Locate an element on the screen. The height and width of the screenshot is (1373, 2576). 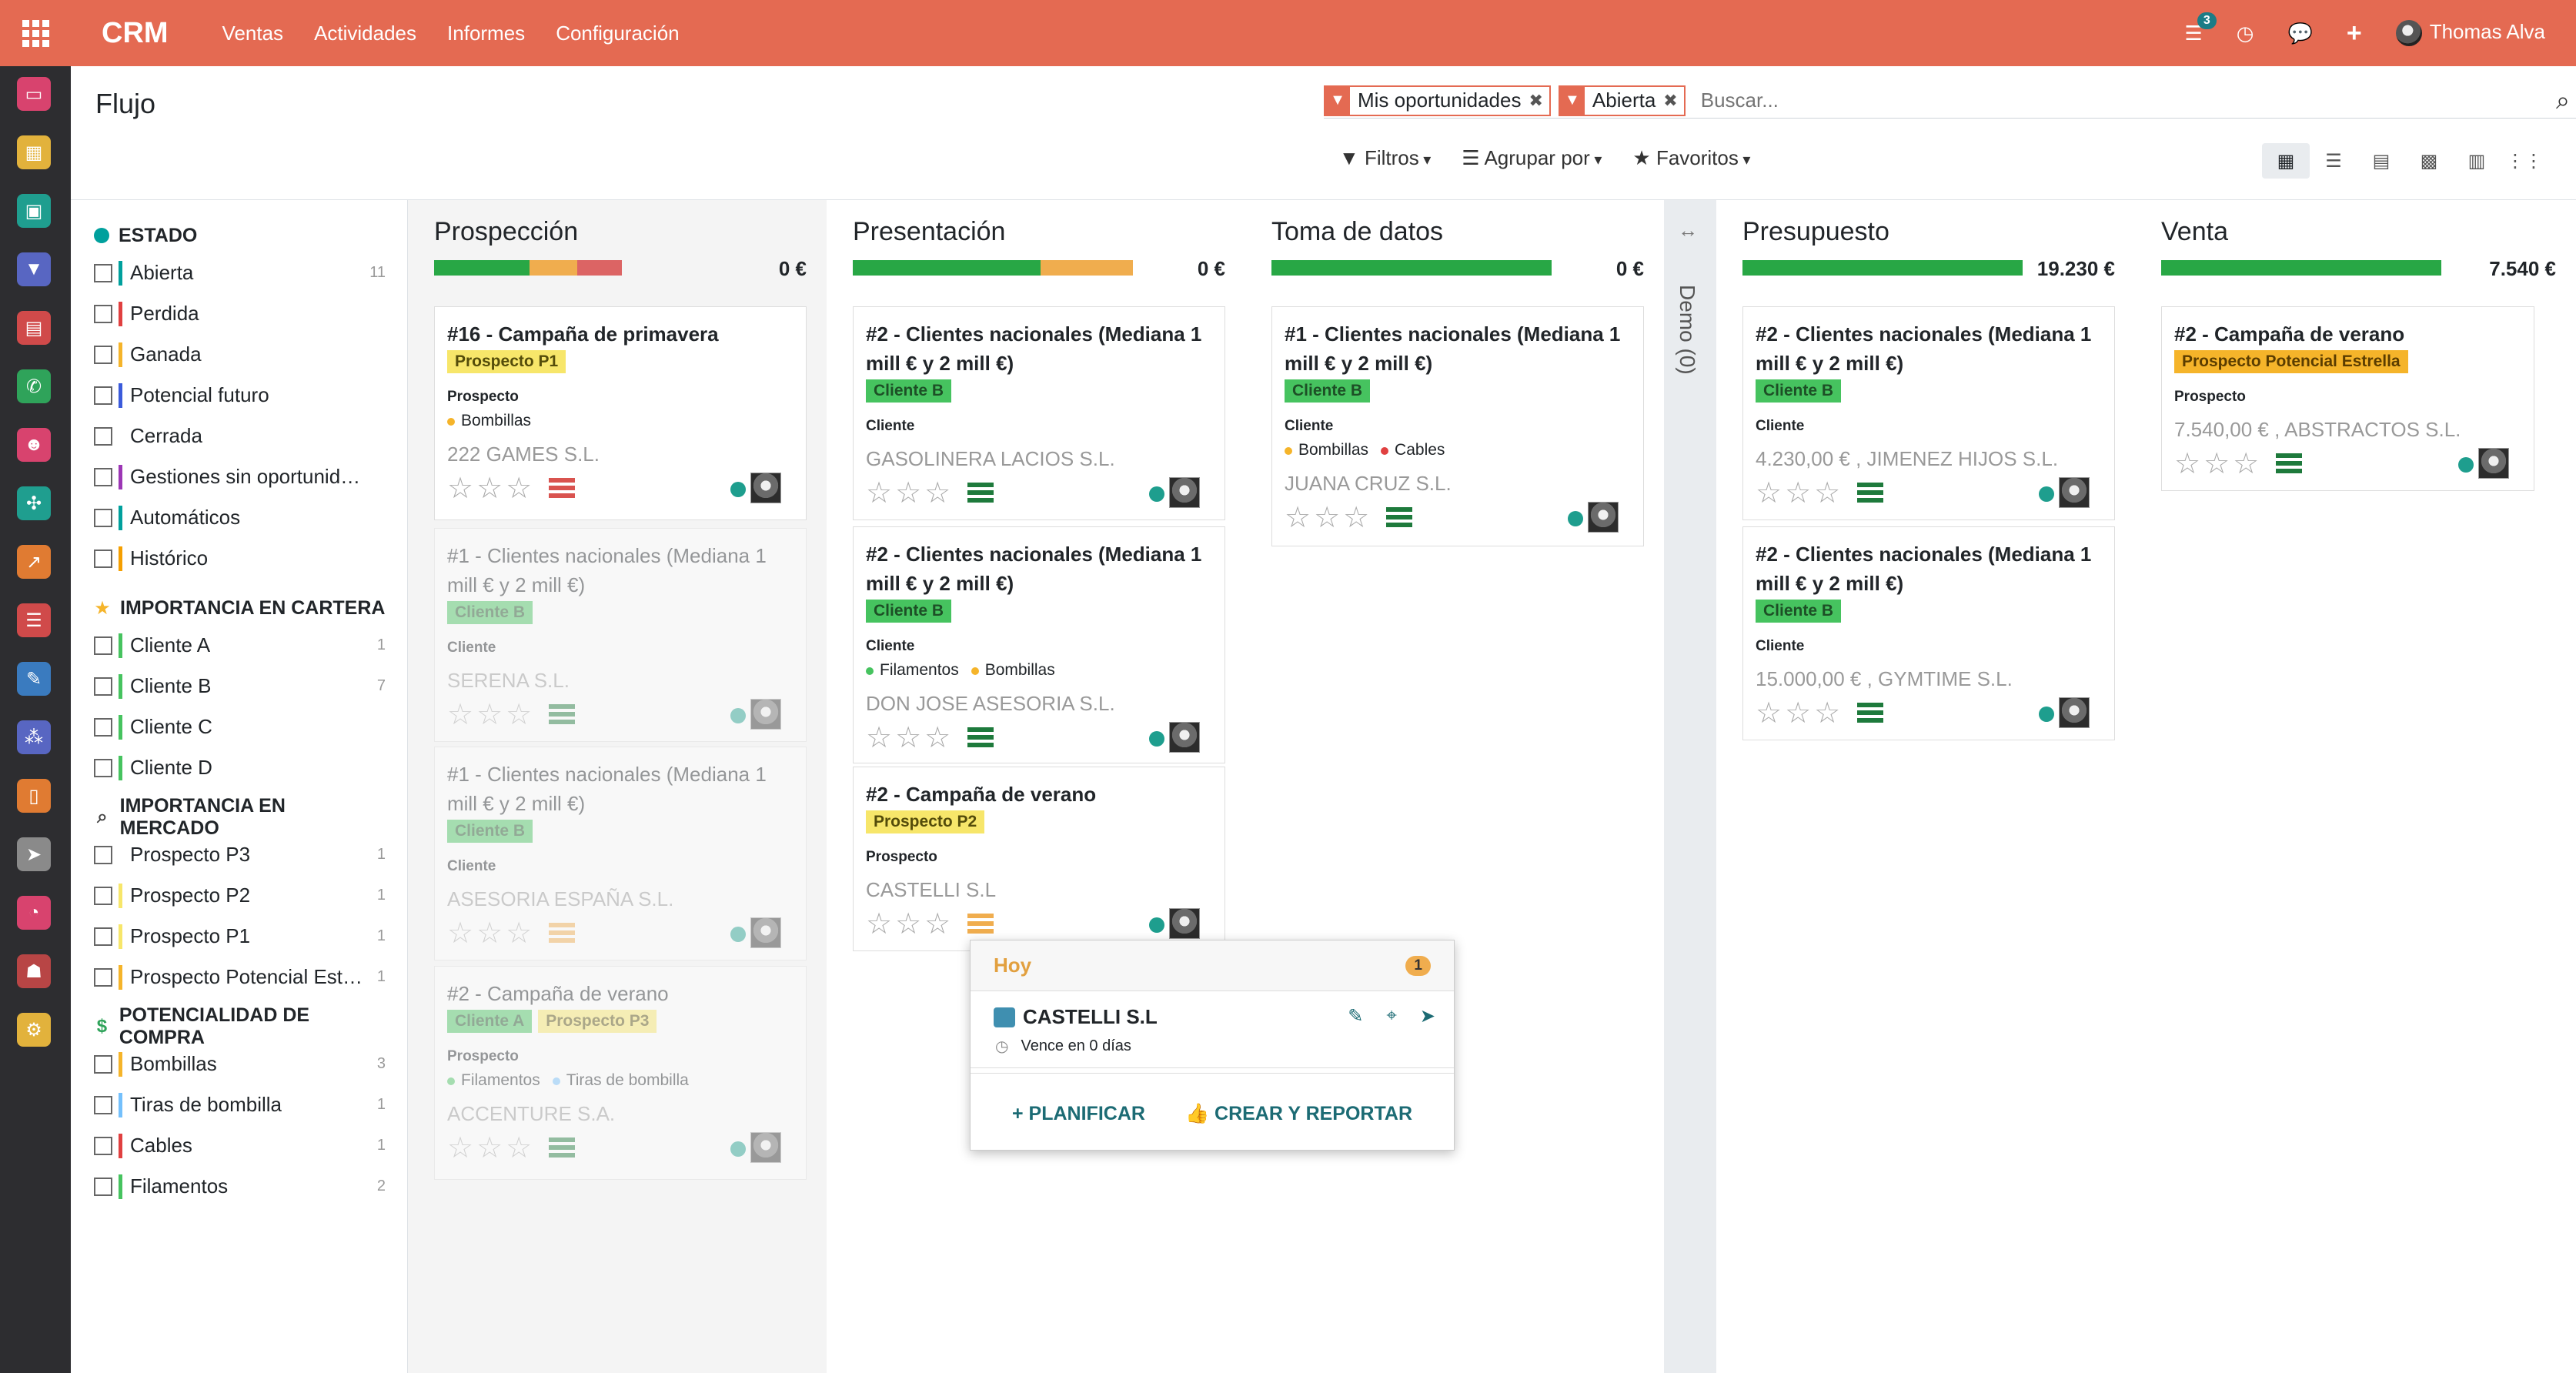
kanban-view-icon: ▦ is located at coordinates (2286, 161).